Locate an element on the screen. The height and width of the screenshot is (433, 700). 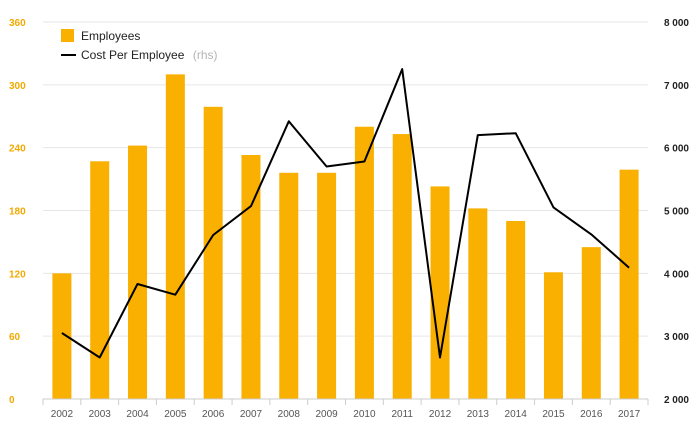
x-tick-label: 2004 is located at coordinates (137, 414).